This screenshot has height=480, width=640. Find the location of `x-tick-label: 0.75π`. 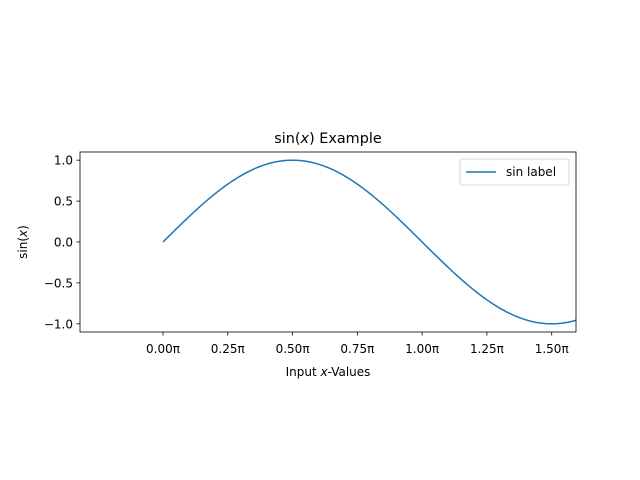

x-tick-label: 0.75π is located at coordinates (357, 349).